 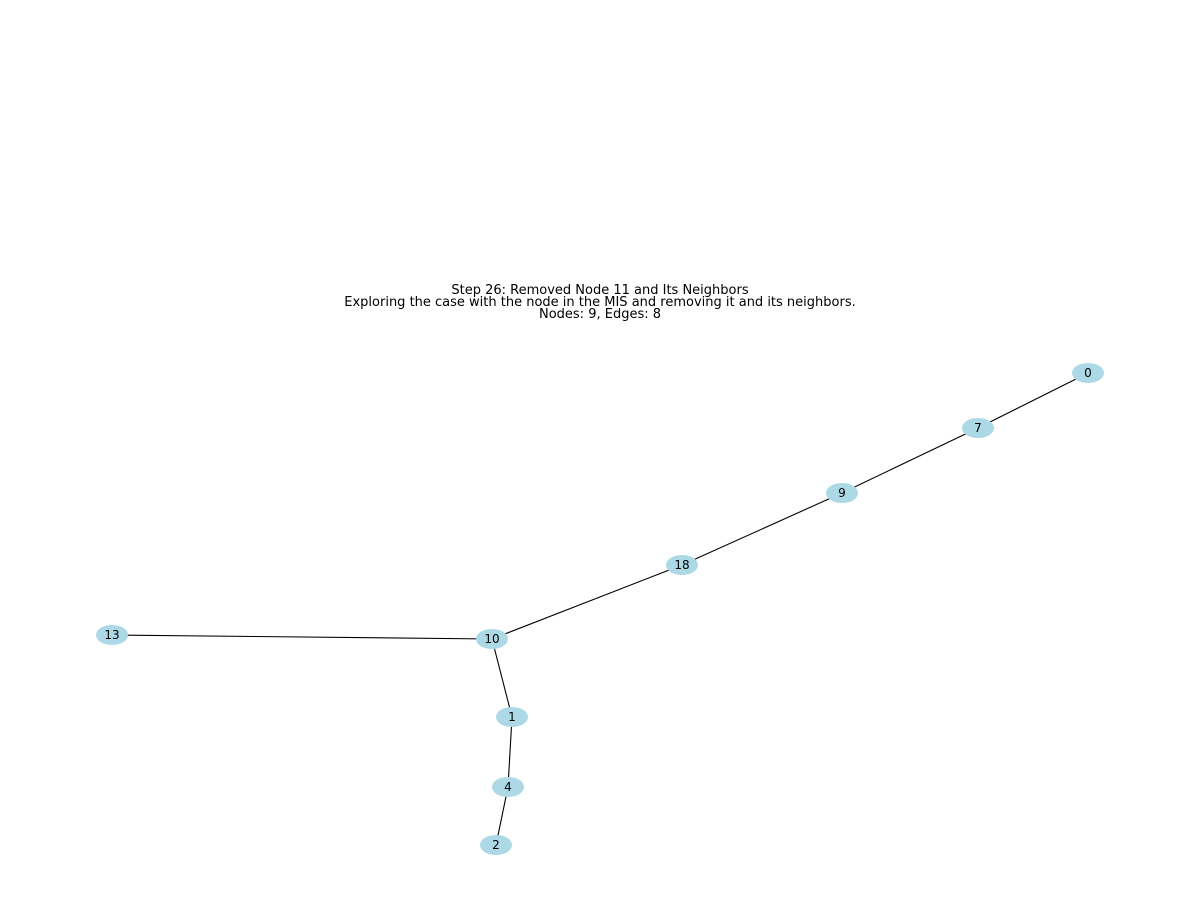 I want to click on node-13: 13, so click(x=112, y=635).